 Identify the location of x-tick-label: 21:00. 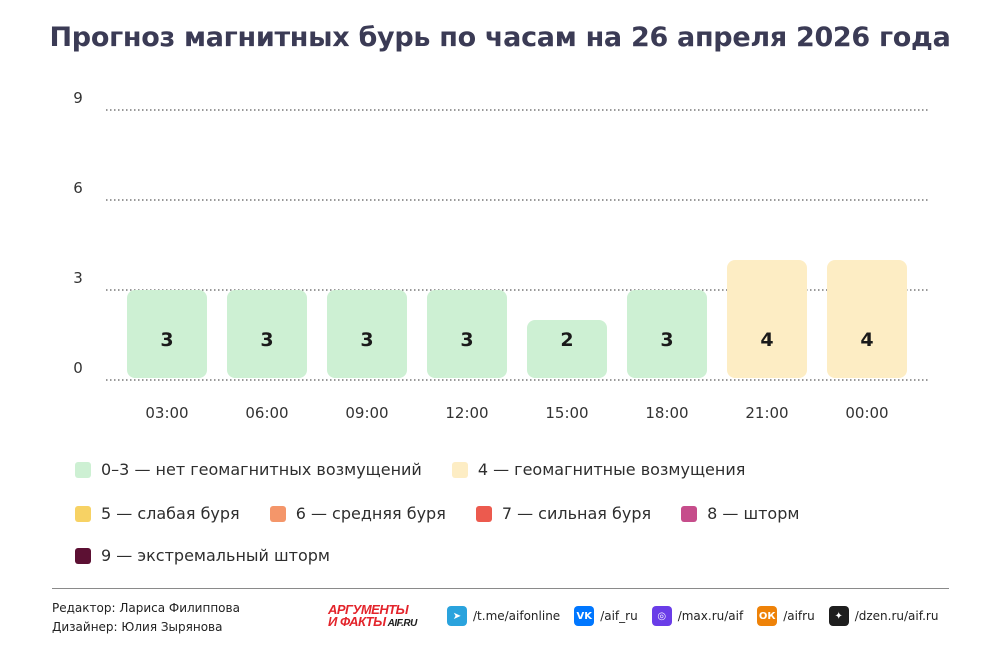
(766, 413).